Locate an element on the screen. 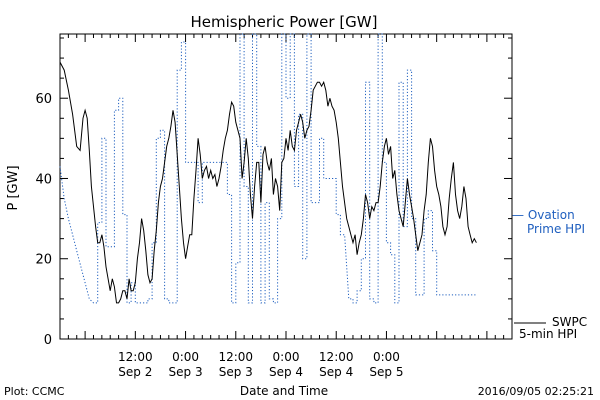 The height and width of the screenshot is (400, 600). x-axis-label: Date and Time is located at coordinates (284, 391).